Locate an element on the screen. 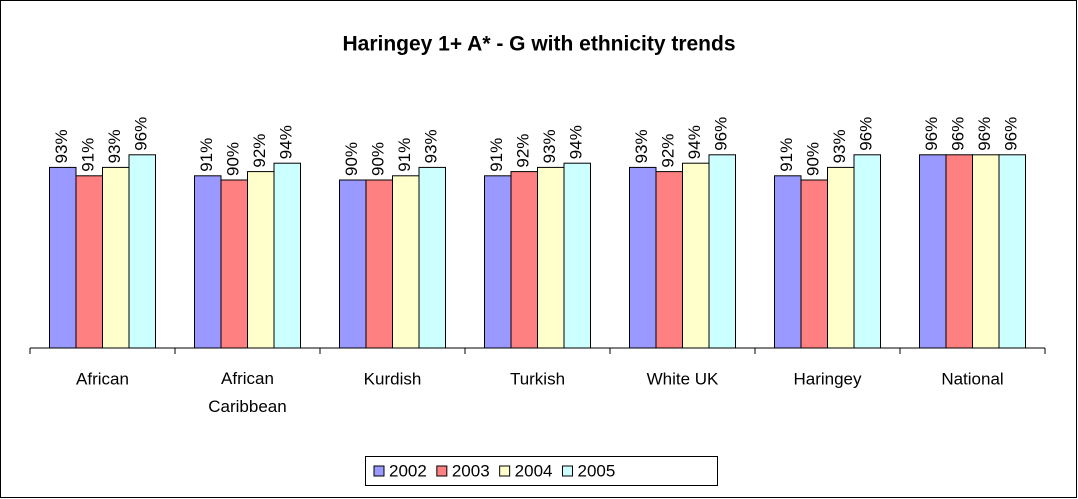 This screenshot has height=499, width=1078. x-tick-label: Turkish is located at coordinates (537, 378).